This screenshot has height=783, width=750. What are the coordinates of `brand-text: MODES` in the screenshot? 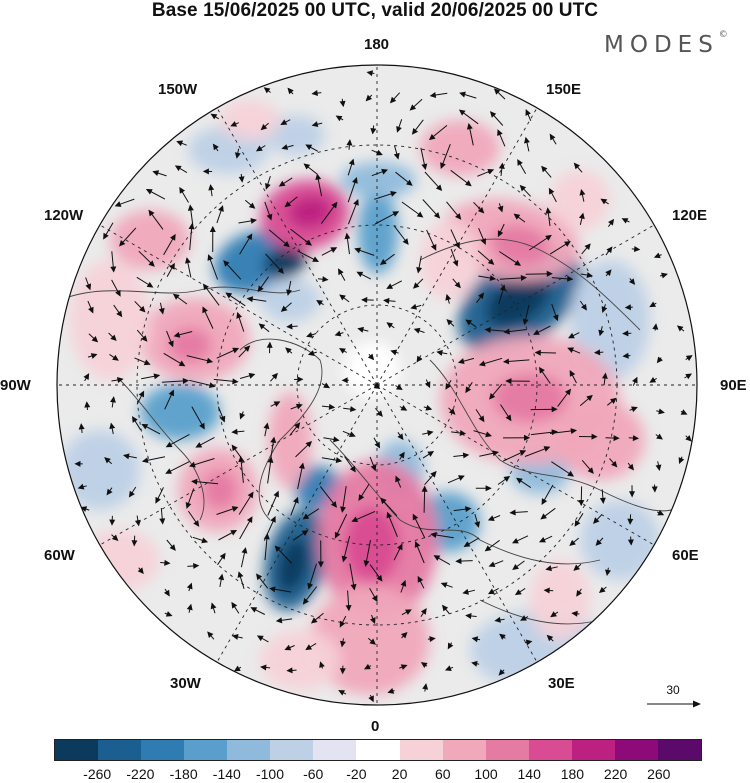 It's located at (661, 45).